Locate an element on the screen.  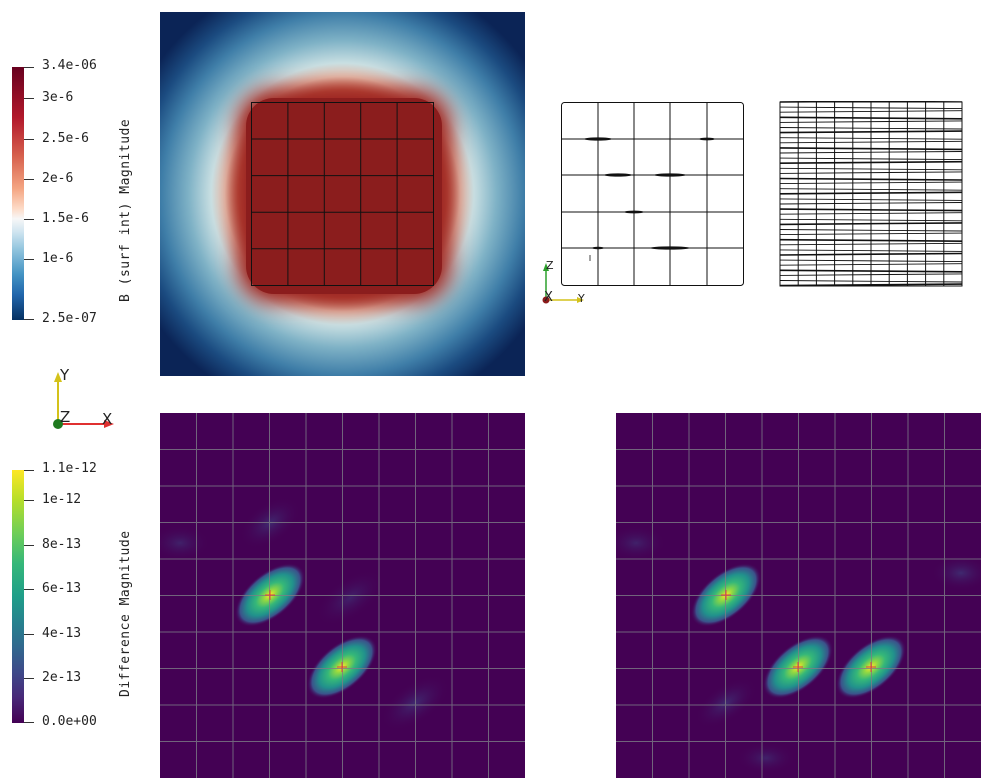
colorbar-top-tick: 1e-6 is located at coordinates (58, 258).